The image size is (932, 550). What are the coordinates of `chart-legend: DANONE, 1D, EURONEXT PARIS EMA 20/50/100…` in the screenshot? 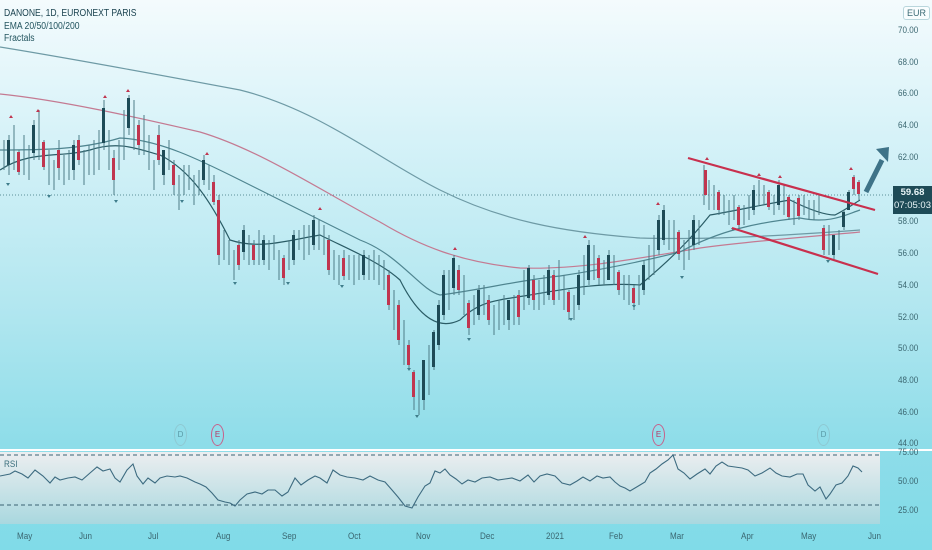 It's located at (70, 27).